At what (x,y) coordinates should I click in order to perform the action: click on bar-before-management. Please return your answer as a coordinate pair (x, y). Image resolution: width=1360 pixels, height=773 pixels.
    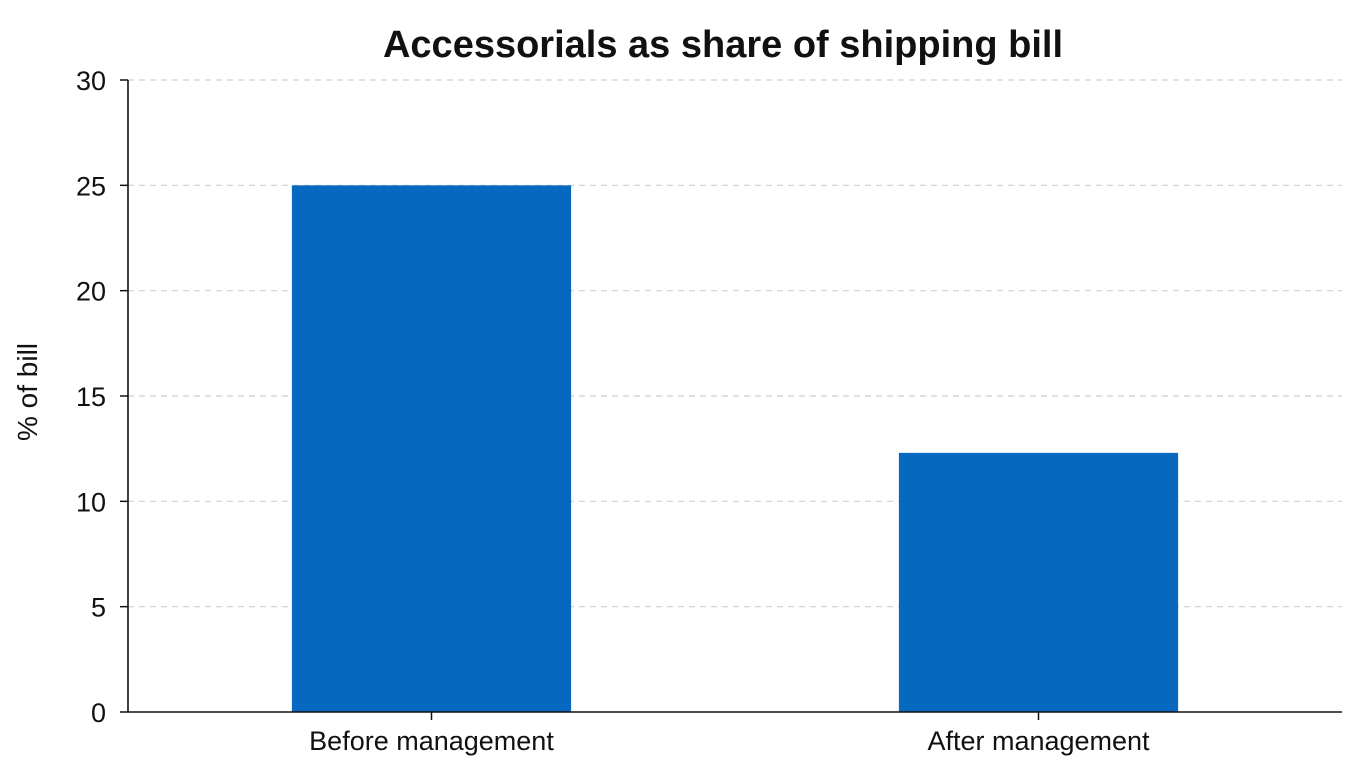
    Looking at the image, I should click on (431, 449).